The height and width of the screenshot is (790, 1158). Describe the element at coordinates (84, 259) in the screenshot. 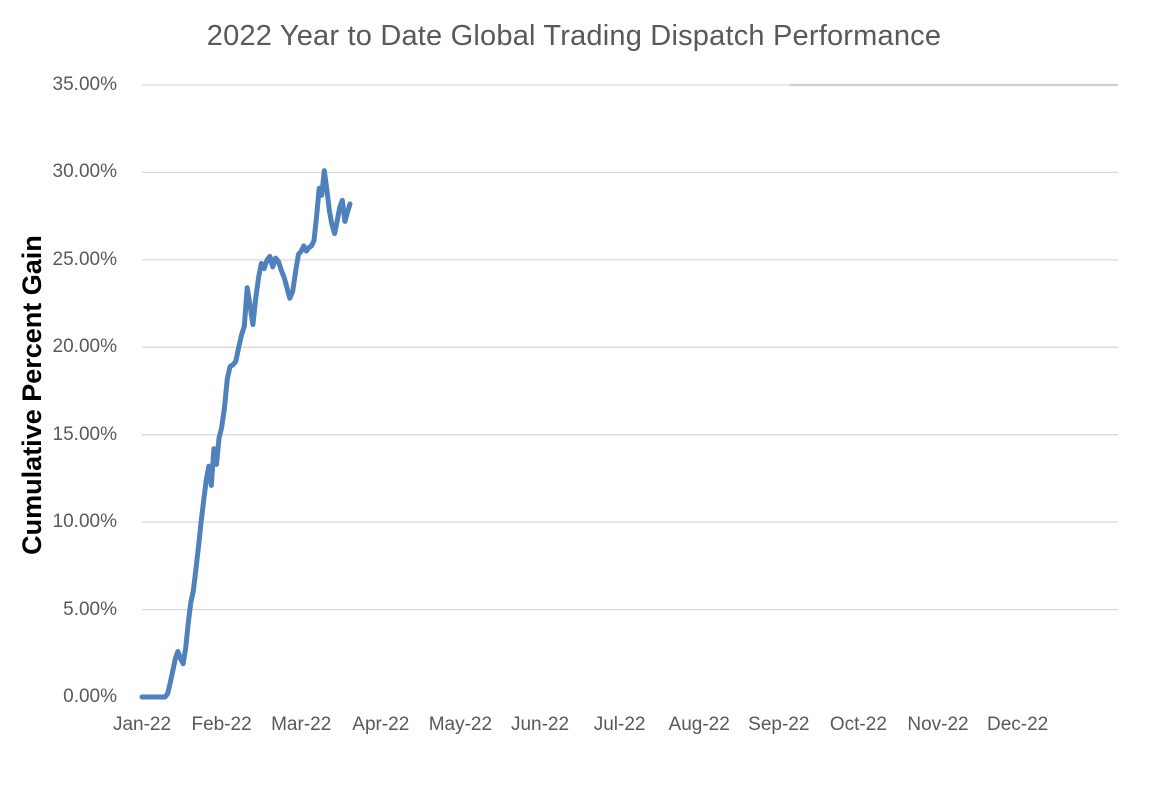

I see `y-tick-label: 25.00%` at that location.